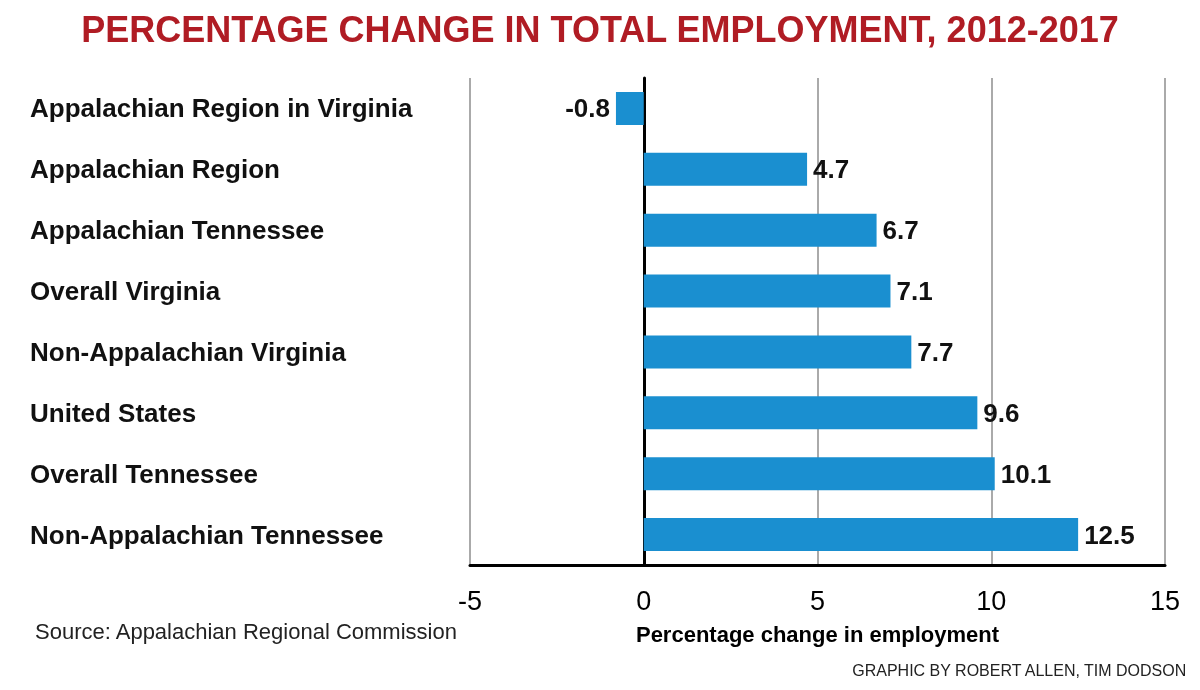 This screenshot has height=690, width=1200. I want to click on x-tick-label: 10, so click(991, 600).